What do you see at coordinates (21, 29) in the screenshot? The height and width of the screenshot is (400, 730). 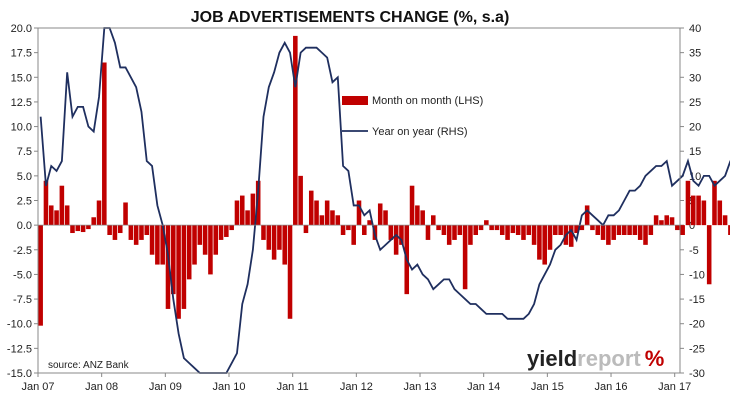 I see `left-tick-label: 20.0` at bounding box center [21, 29].